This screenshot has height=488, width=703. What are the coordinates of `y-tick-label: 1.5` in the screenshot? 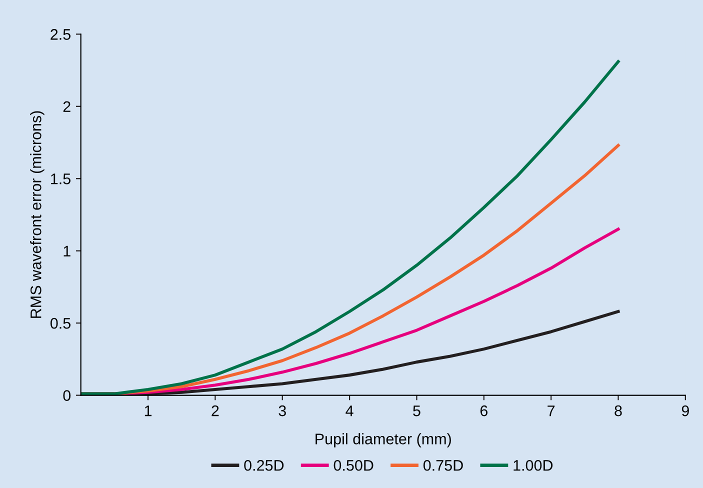 It's located at (60, 179).